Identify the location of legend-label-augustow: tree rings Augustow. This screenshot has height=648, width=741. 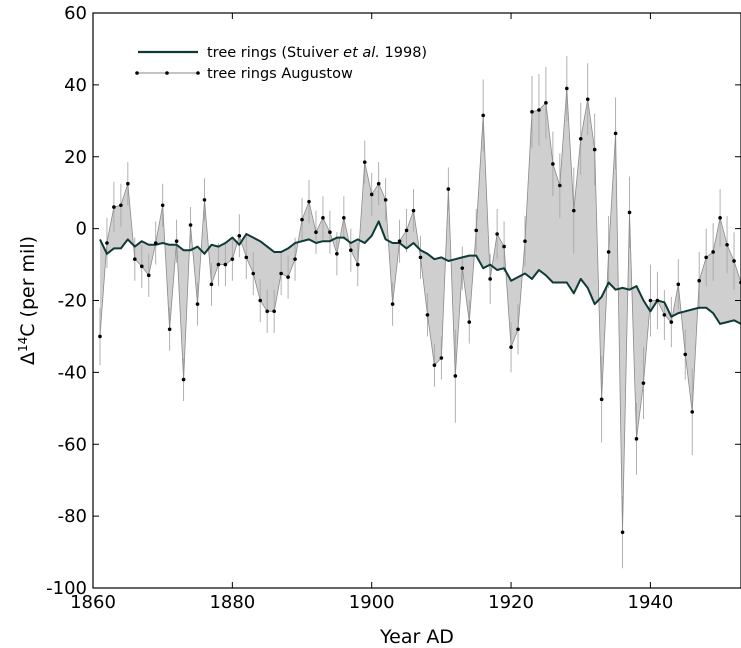
(280, 74).